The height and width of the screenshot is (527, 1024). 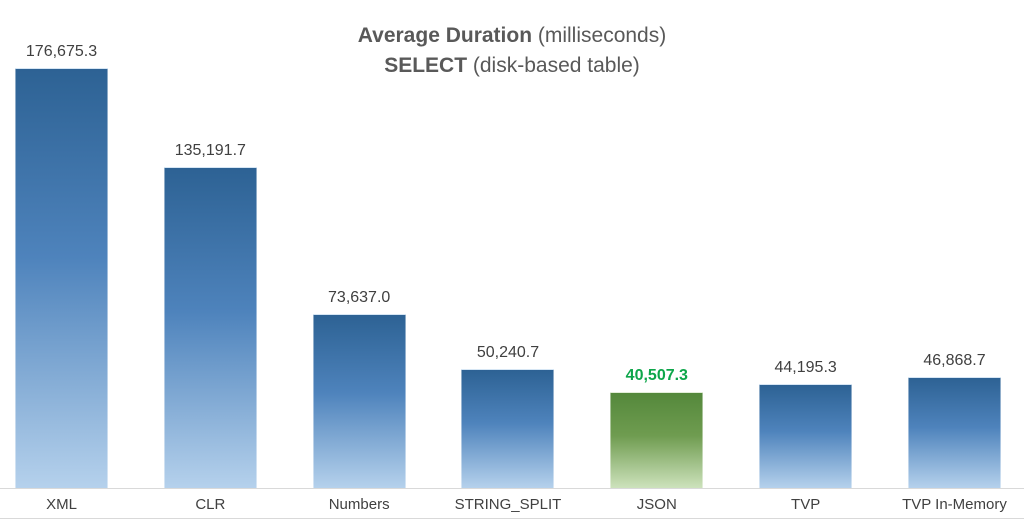 What do you see at coordinates (805, 367) in the screenshot?
I see `value-label-tvp: 44,195.3` at bounding box center [805, 367].